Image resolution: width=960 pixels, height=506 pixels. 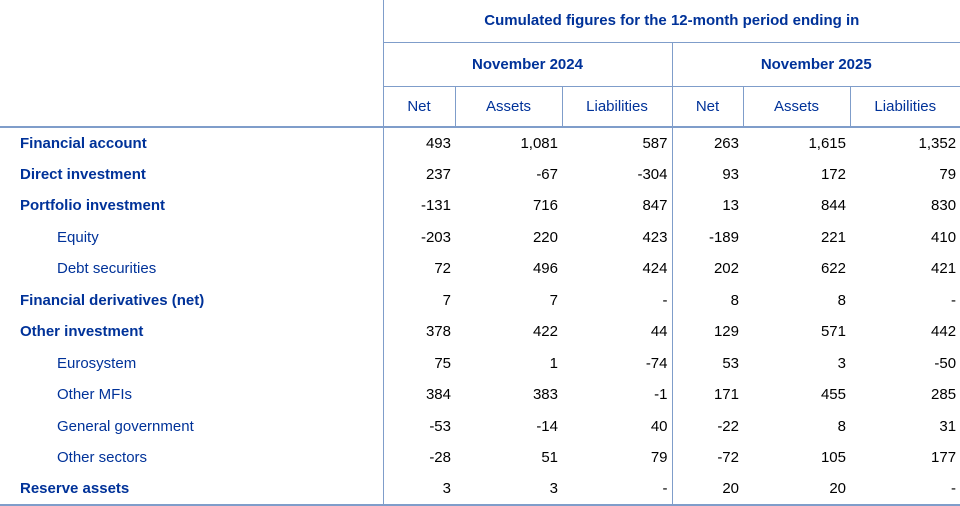 I want to click on cell-value: -304, so click(x=652, y=174).